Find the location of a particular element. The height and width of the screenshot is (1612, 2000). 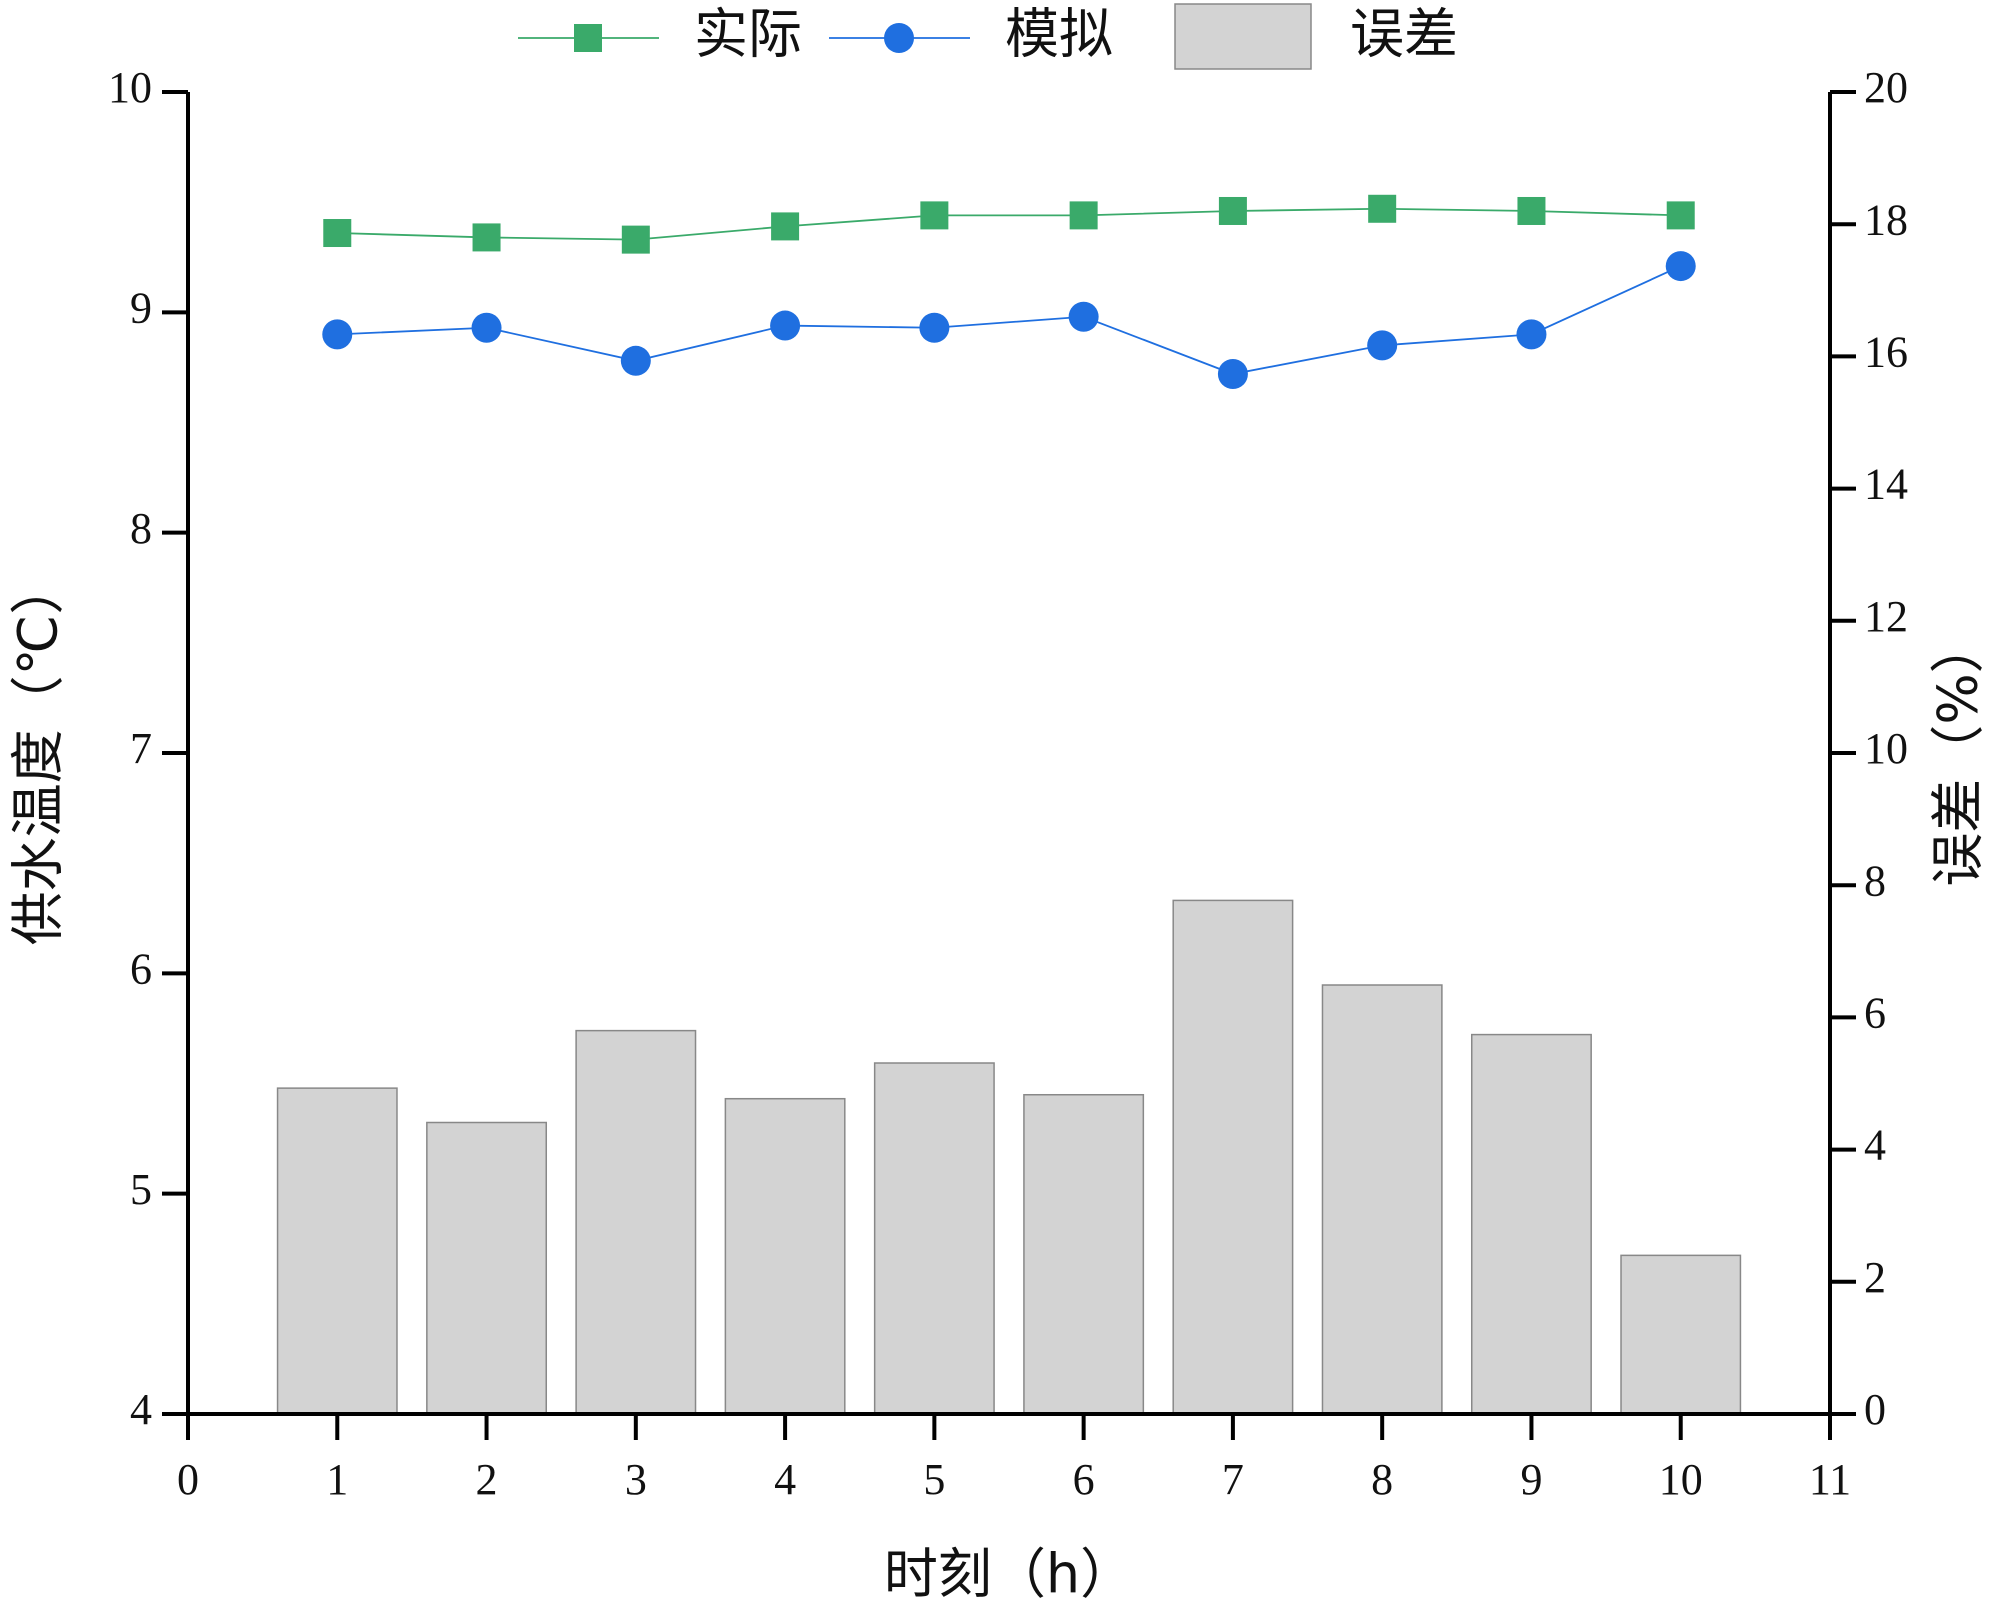

line-layer is located at coordinates (1009, 292).